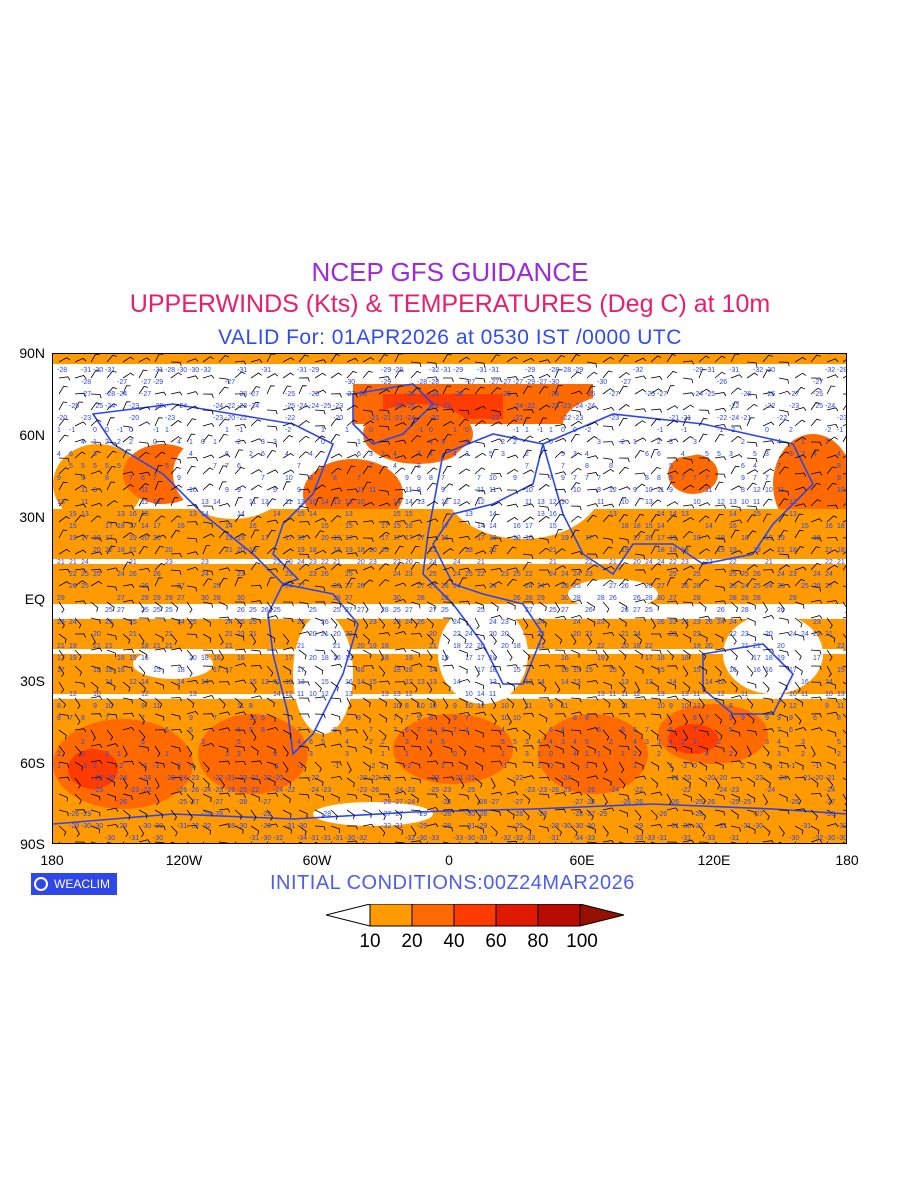 The height and width of the screenshot is (1200, 900). I want to click on temperature-value: -26, so click(590, 802).